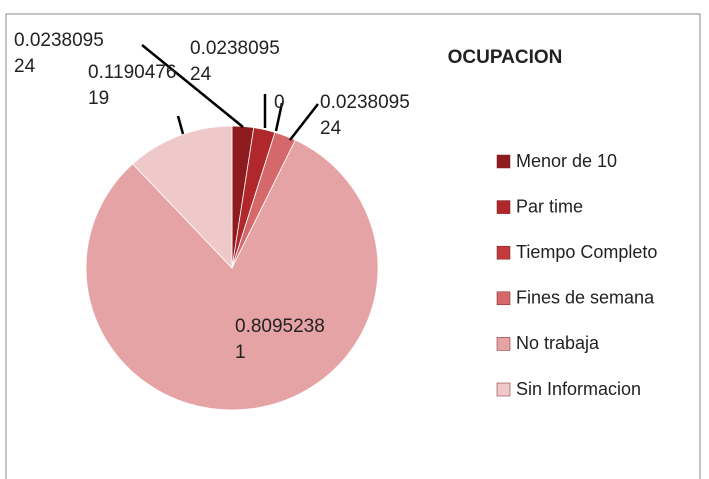 This screenshot has width=709, height=479. I want to click on data-label: 0, so click(279, 102).